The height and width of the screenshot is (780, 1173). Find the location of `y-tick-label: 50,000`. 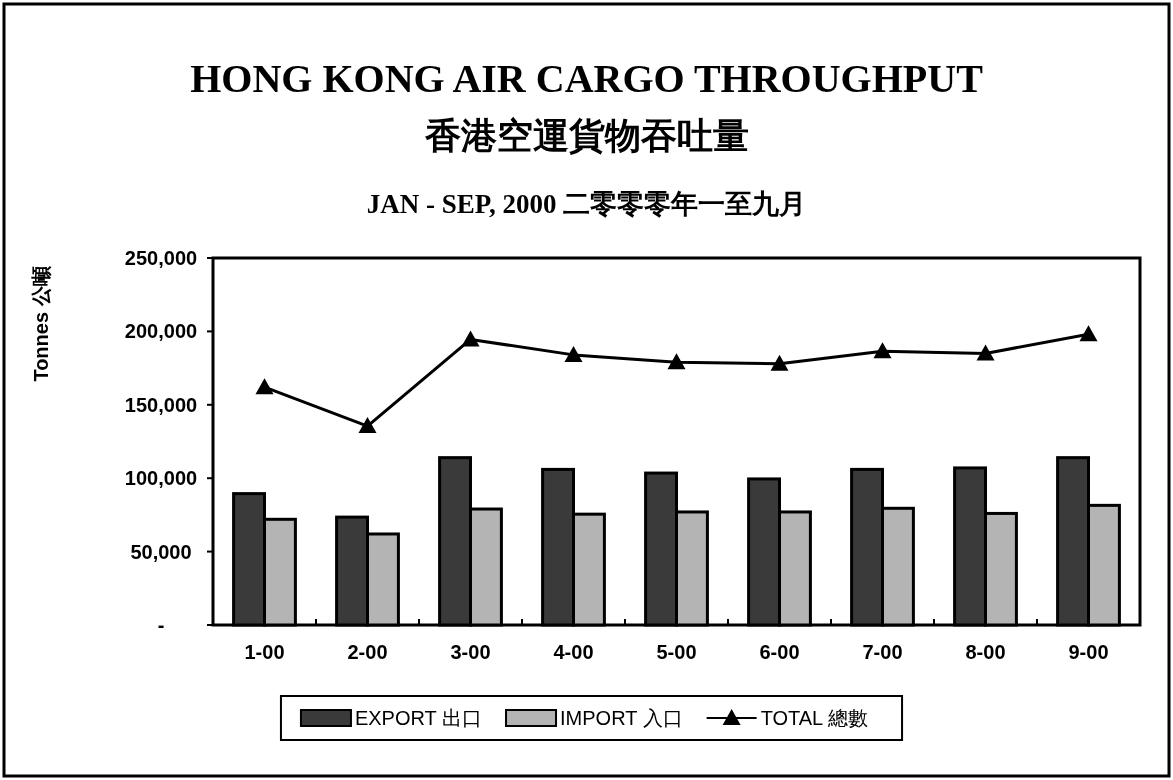

y-tick-label: 50,000 is located at coordinates (161, 551).